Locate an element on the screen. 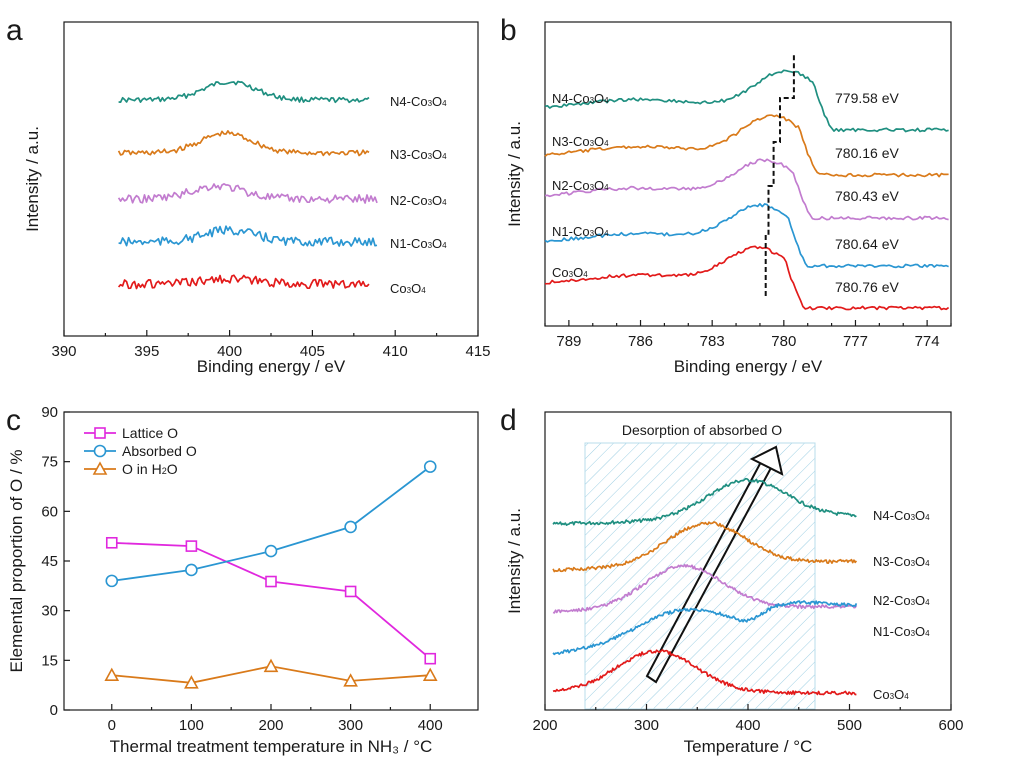 The height and width of the screenshot is (767, 1024). panel-b-xtick-label: 786 is located at coordinates (640, 341).